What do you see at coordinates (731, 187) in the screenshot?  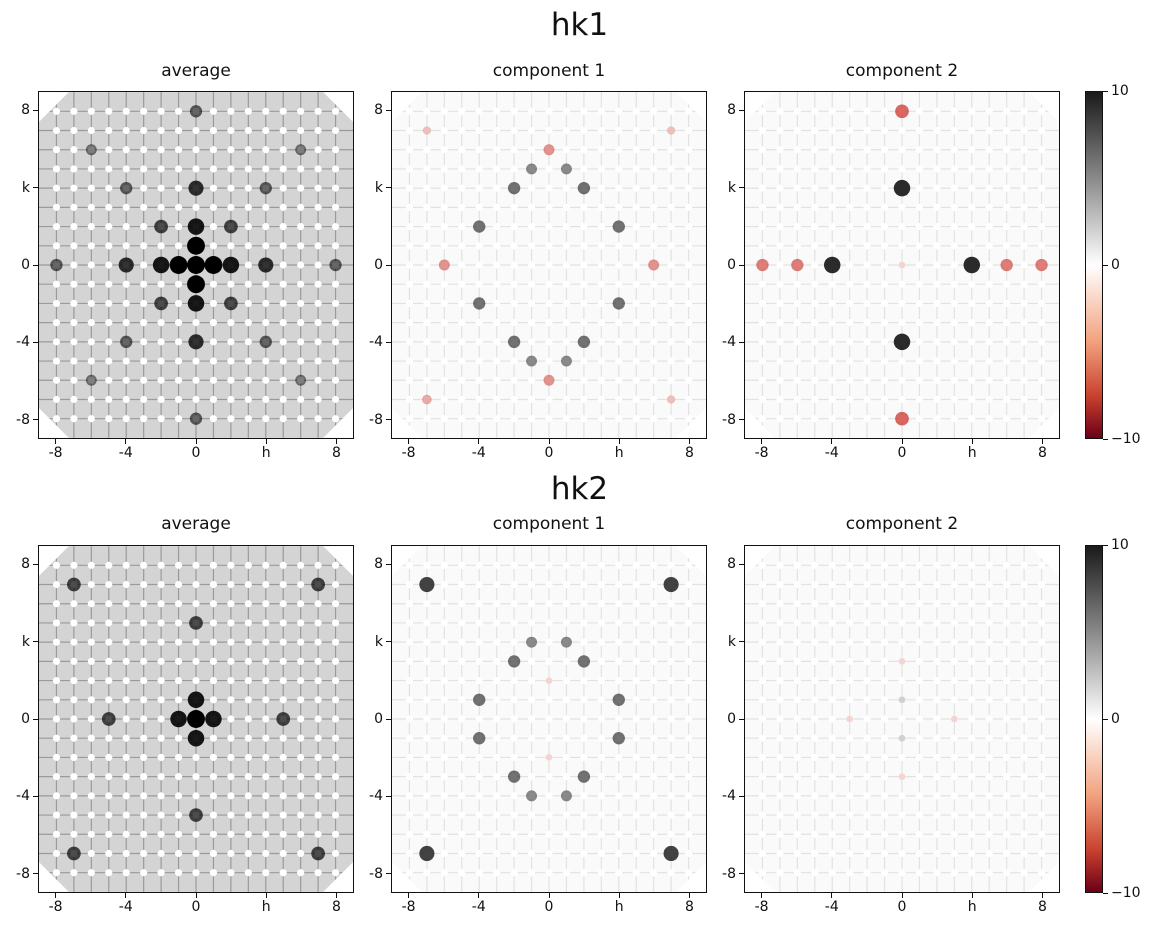 I see `y-tick-label: k` at bounding box center [731, 187].